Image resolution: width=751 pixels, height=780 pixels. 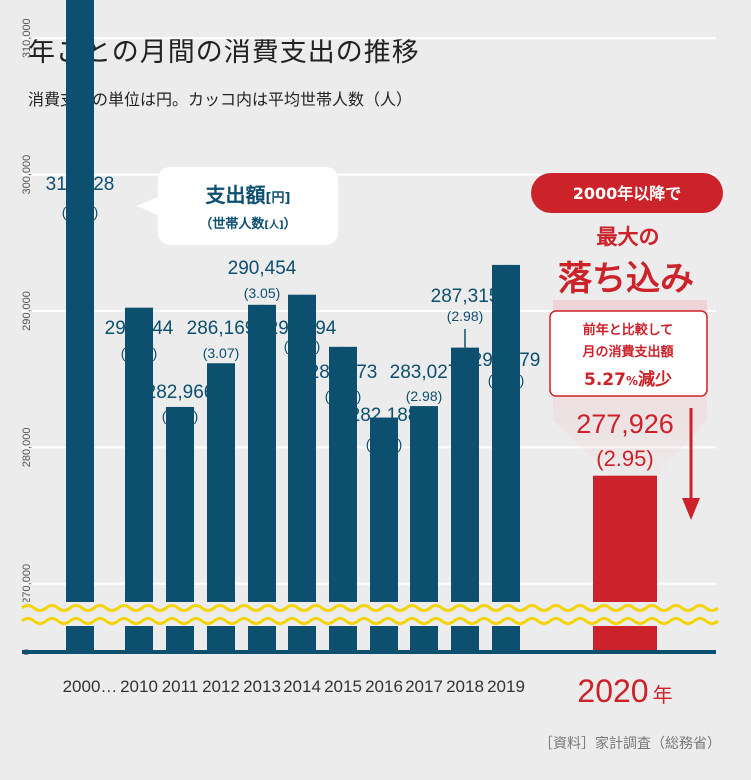 I want to click on household-size-label: (3.02), so click(x=343, y=396).